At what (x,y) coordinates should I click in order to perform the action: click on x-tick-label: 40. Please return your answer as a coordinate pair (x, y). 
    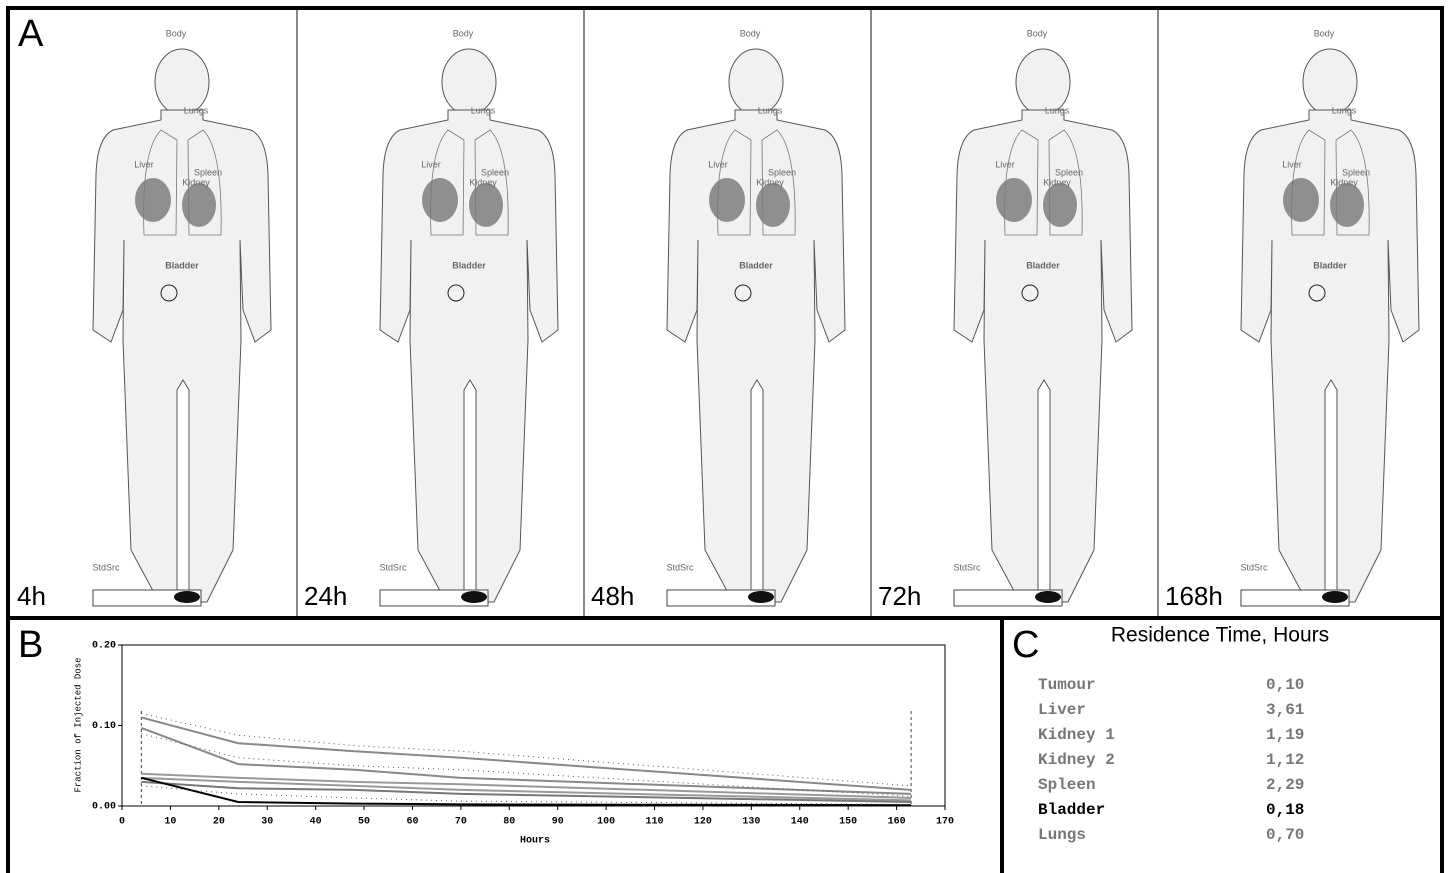
    Looking at the image, I should click on (316, 822).